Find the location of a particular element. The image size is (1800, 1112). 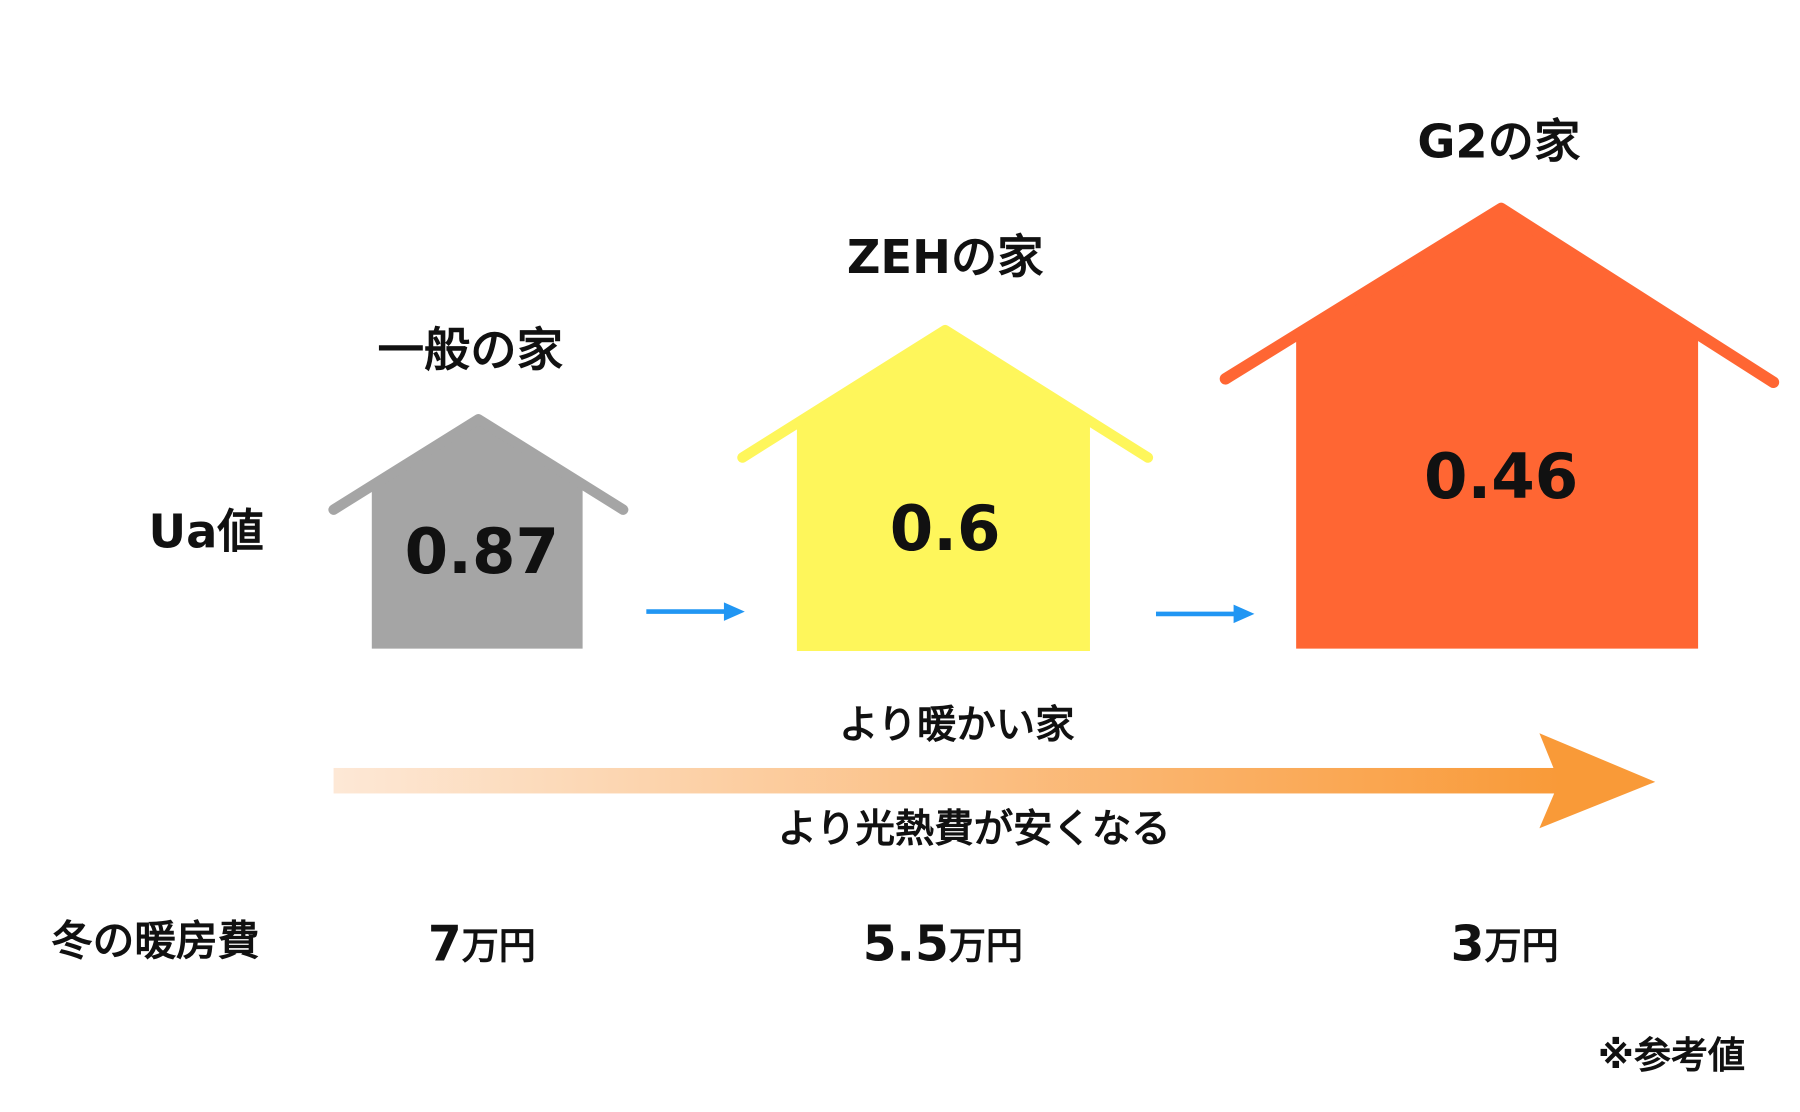

gradient-arrow is located at coordinates (994, 781).